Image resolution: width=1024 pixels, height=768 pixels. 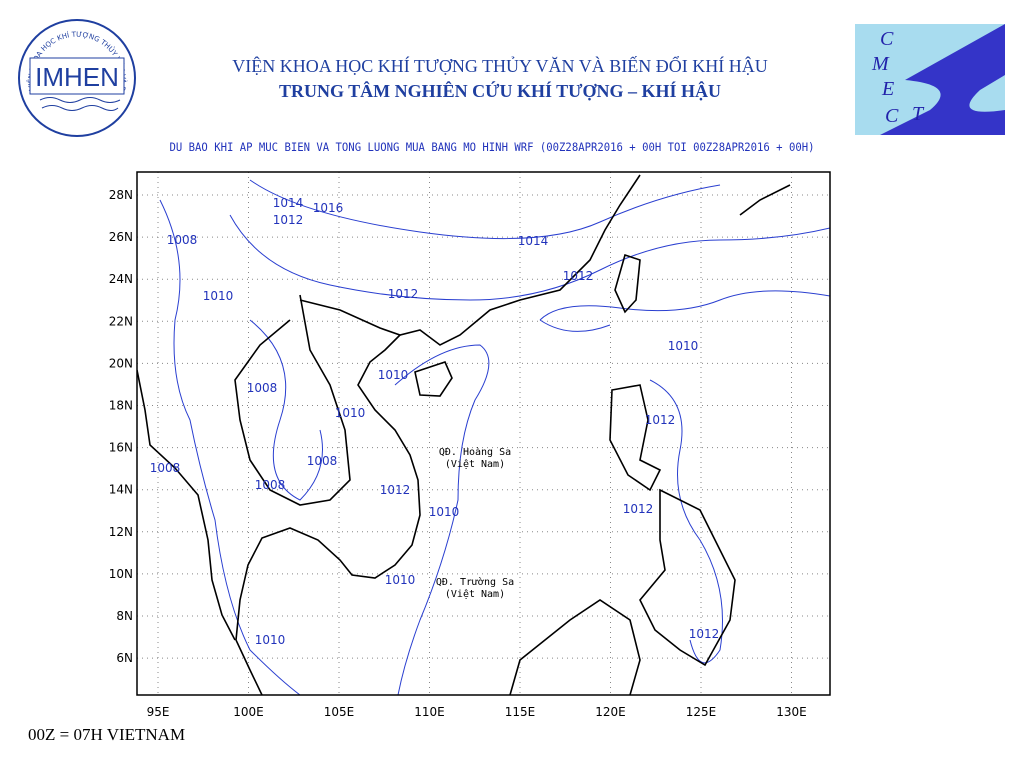 I want to click on lat-tick-label: 8N, so click(x=124, y=616).